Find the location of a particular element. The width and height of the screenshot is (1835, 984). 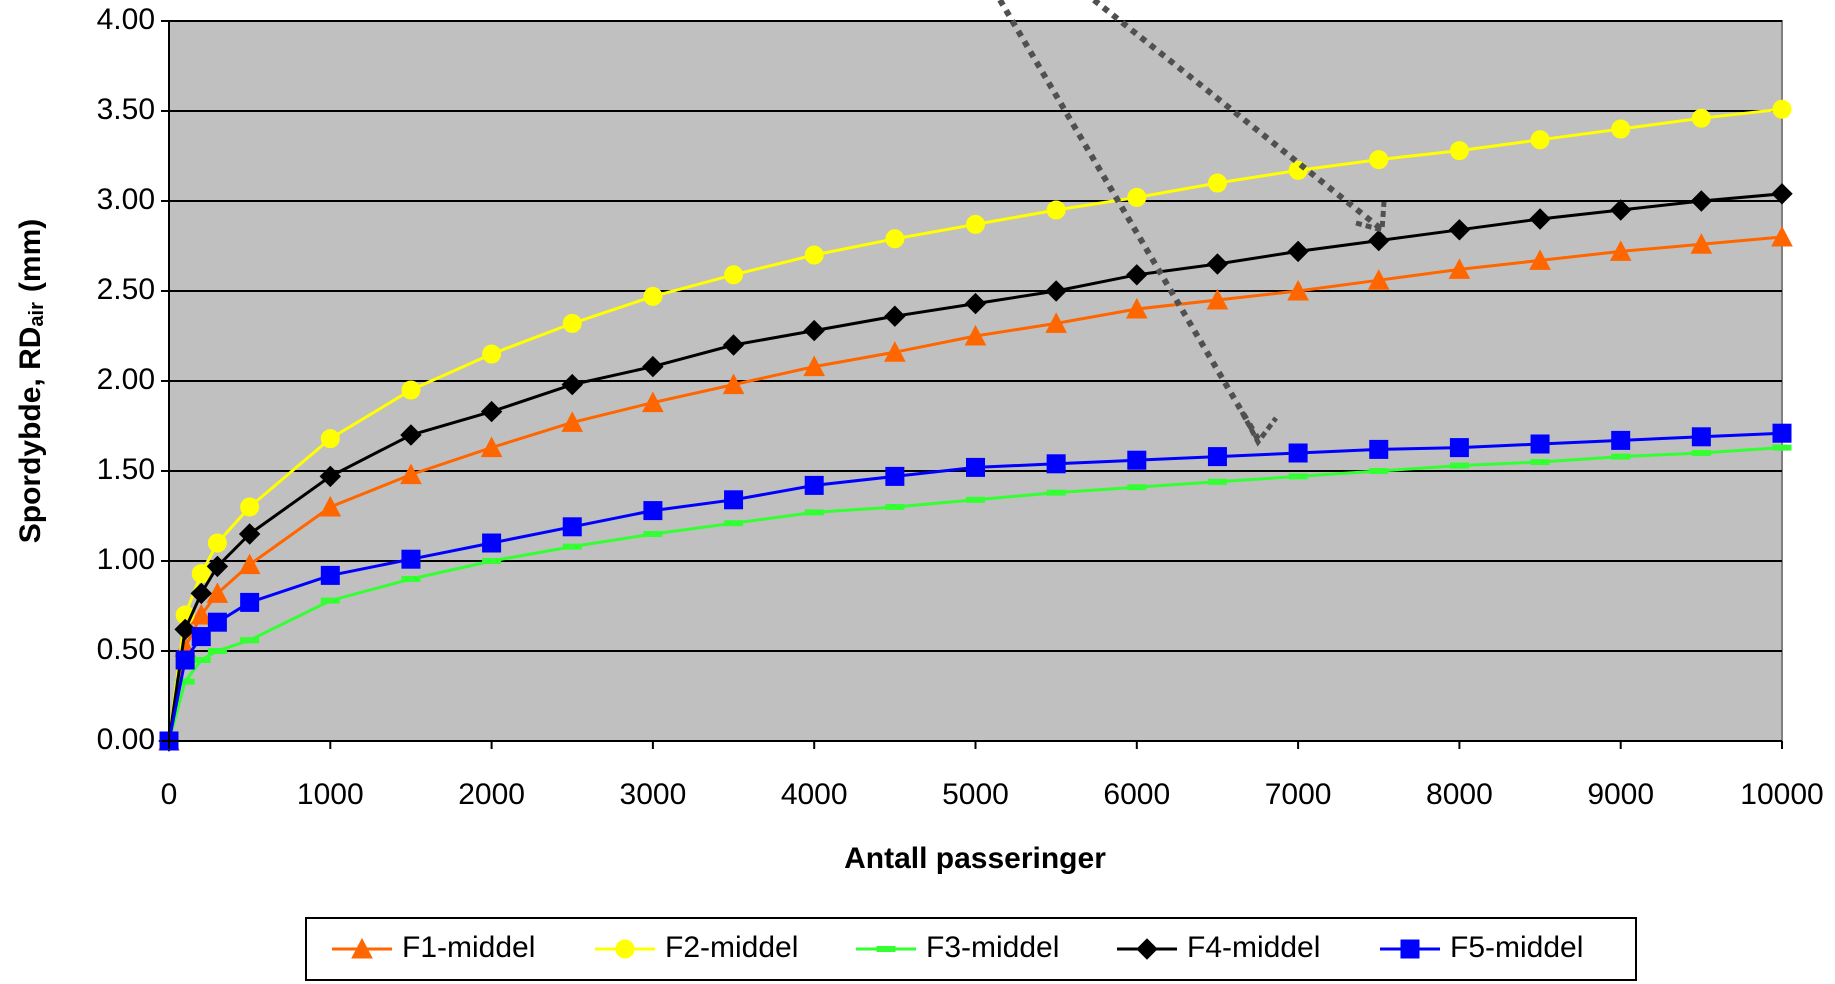

legend-label: F3-middel is located at coordinates (992, 947).